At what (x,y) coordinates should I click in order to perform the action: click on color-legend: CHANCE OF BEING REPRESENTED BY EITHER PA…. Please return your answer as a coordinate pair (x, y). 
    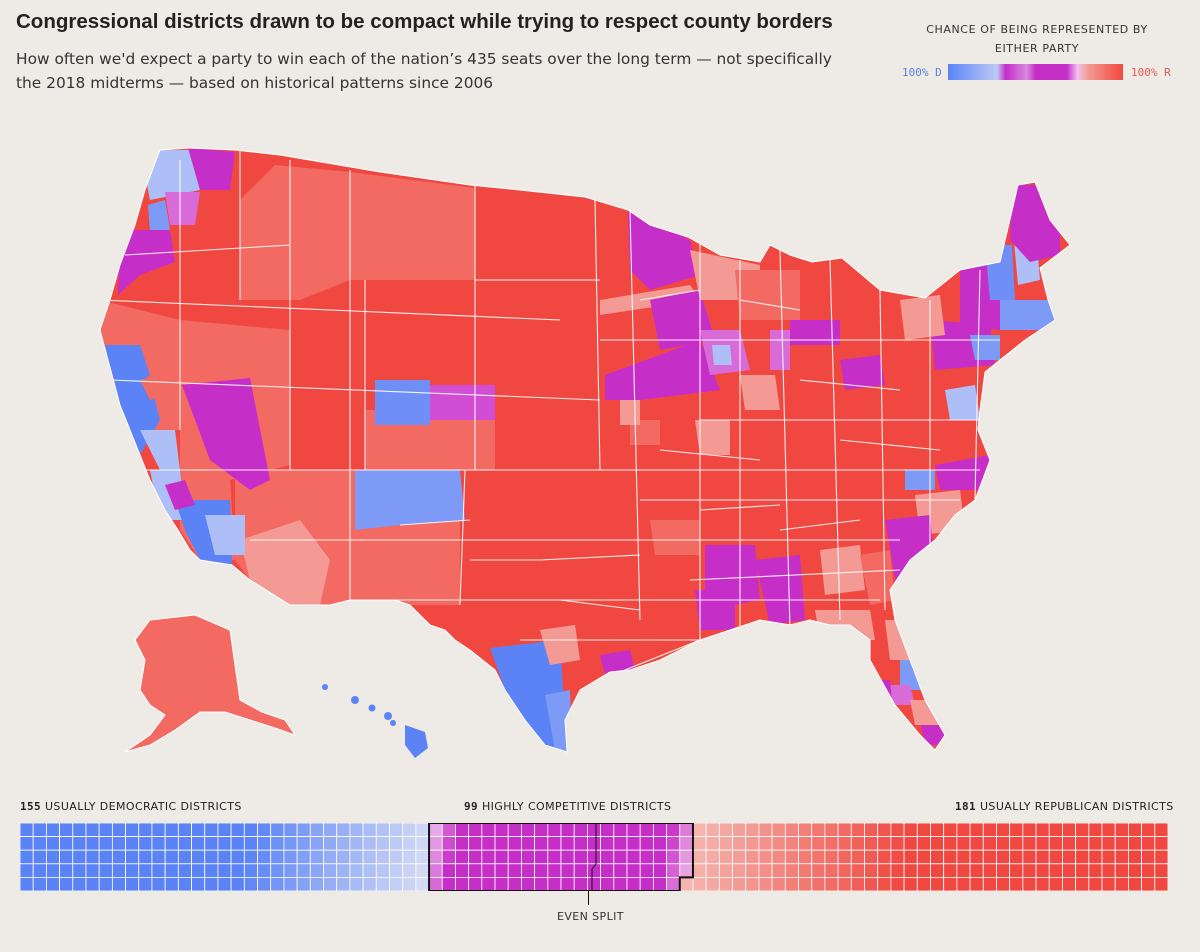
    Looking at the image, I should click on (1037, 51).